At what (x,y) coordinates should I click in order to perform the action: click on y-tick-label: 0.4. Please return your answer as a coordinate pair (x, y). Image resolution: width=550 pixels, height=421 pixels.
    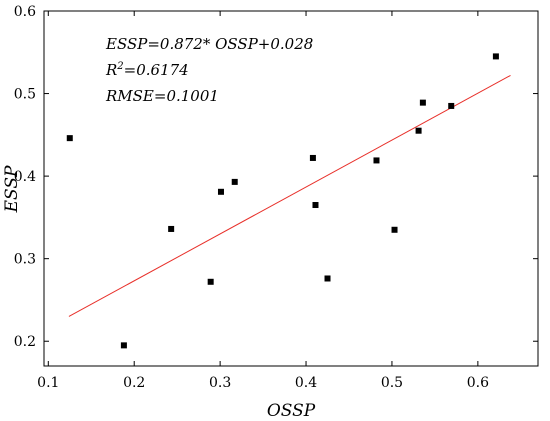
    Looking at the image, I should click on (25, 177).